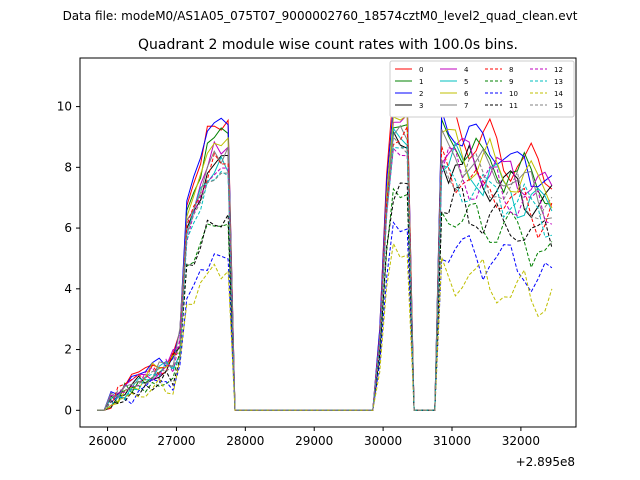  What do you see at coordinates (521, 441) in the screenshot?
I see `x-tick-label: 32000` at bounding box center [521, 441].